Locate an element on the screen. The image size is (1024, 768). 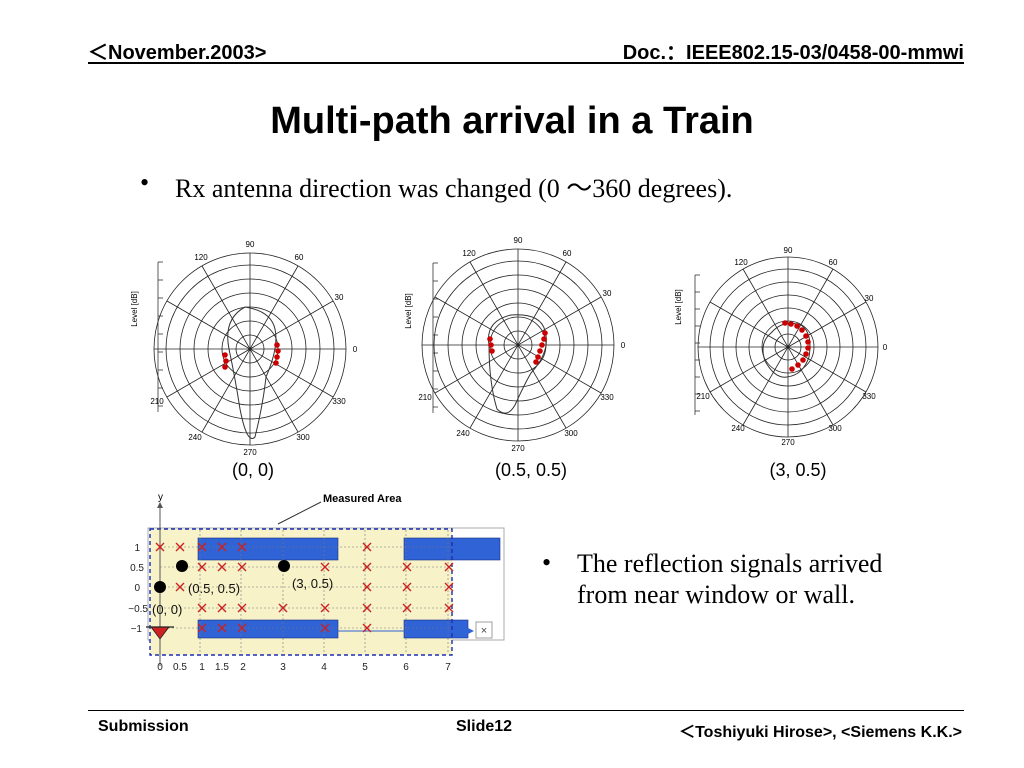
header-date: ＜November.2003> is located at coordinates (177, 53).